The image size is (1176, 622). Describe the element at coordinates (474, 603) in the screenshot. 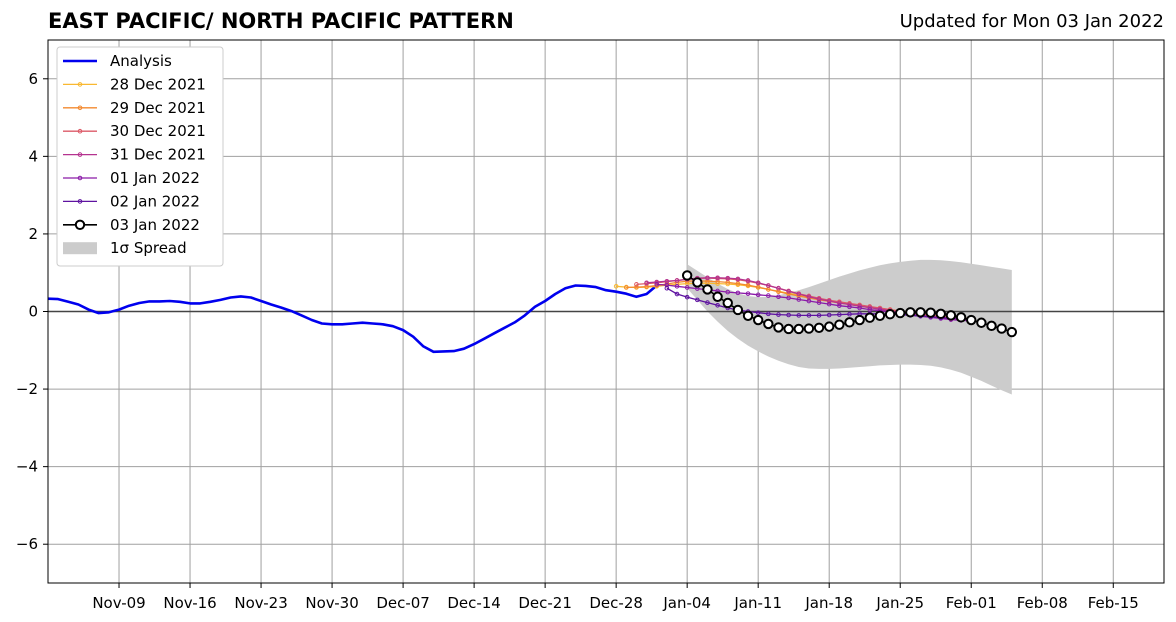

I see `x-tick-label: Dec-14` at that location.